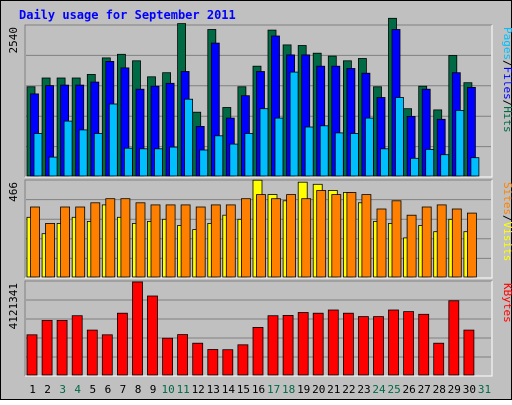  I want to click on legend-sites: Sites, so click(506, 198).